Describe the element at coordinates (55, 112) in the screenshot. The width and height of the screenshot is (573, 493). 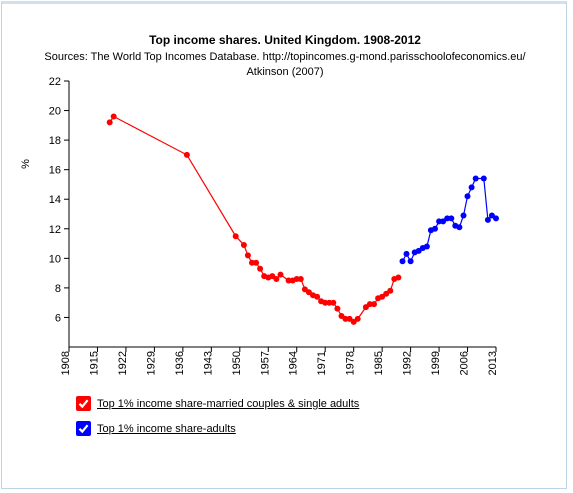
I see `y-tick-label: 20` at that location.